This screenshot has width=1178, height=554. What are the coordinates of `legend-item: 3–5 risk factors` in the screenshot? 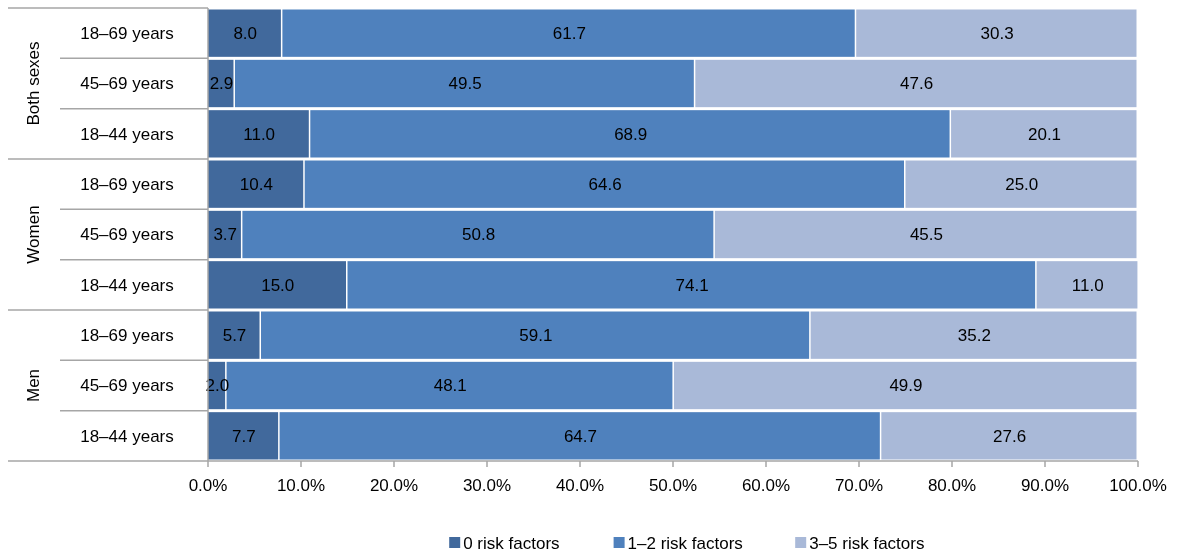 It's located at (860, 543).